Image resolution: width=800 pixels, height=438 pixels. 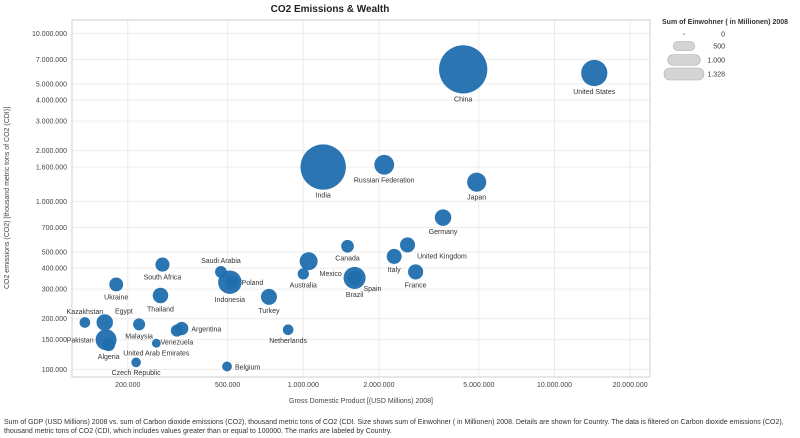 I want to click on y-tick-label: 400.000, so click(x=54, y=269).